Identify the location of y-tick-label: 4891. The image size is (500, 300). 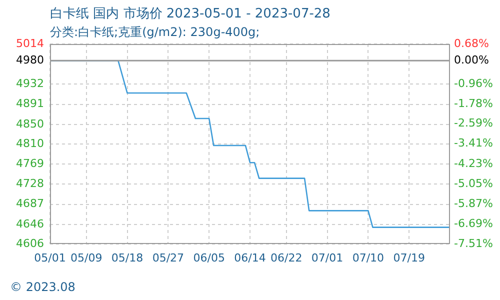
(30, 103).